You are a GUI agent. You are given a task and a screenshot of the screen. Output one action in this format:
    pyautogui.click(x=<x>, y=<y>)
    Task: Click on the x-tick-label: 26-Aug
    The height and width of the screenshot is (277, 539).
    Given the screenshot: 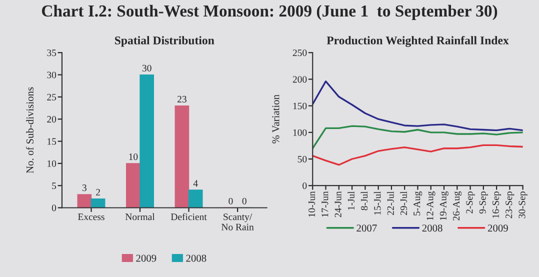 What is the action you would take?
    pyautogui.click(x=457, y=205)
    